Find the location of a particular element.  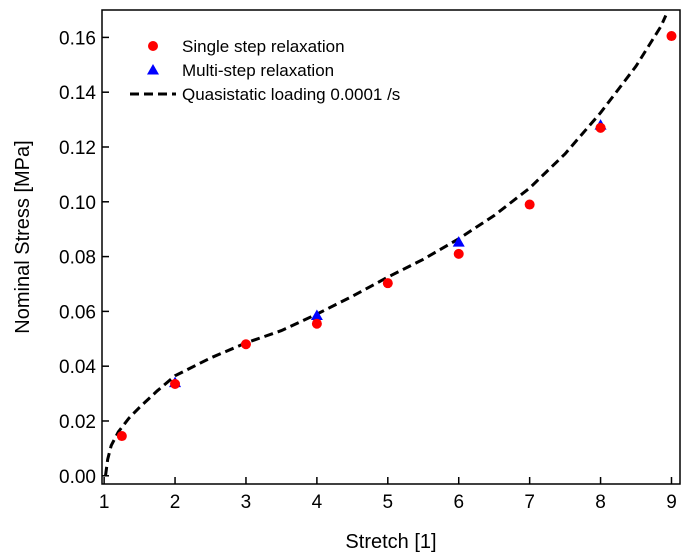

legend-circle-marker is located at coordinates (153, 46).